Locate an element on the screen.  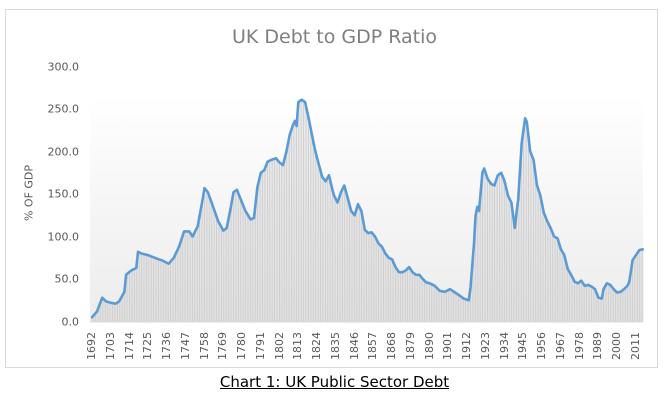
y-tick-label: 200.0 is located at coordinates (63, 151).